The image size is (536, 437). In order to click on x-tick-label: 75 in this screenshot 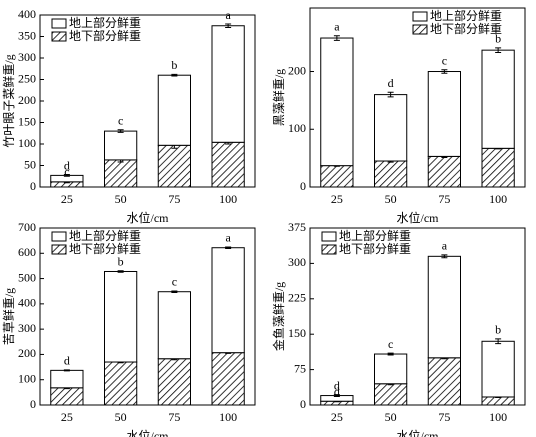, I will do `click(444, 417)`.